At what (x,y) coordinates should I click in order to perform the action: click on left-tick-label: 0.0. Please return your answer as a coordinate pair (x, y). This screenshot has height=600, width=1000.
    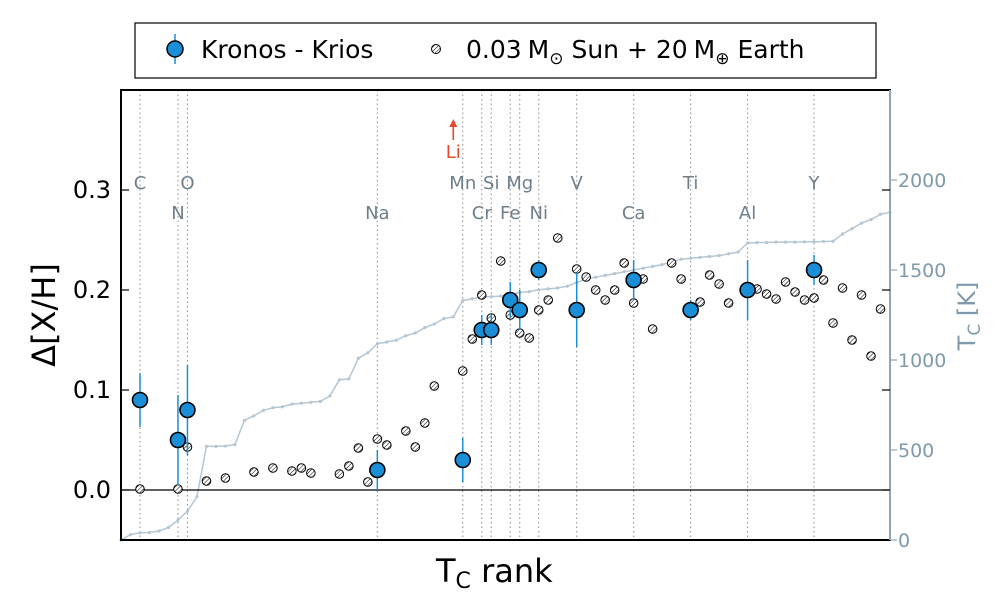
    Looking at the image, I should click on (92, 490).